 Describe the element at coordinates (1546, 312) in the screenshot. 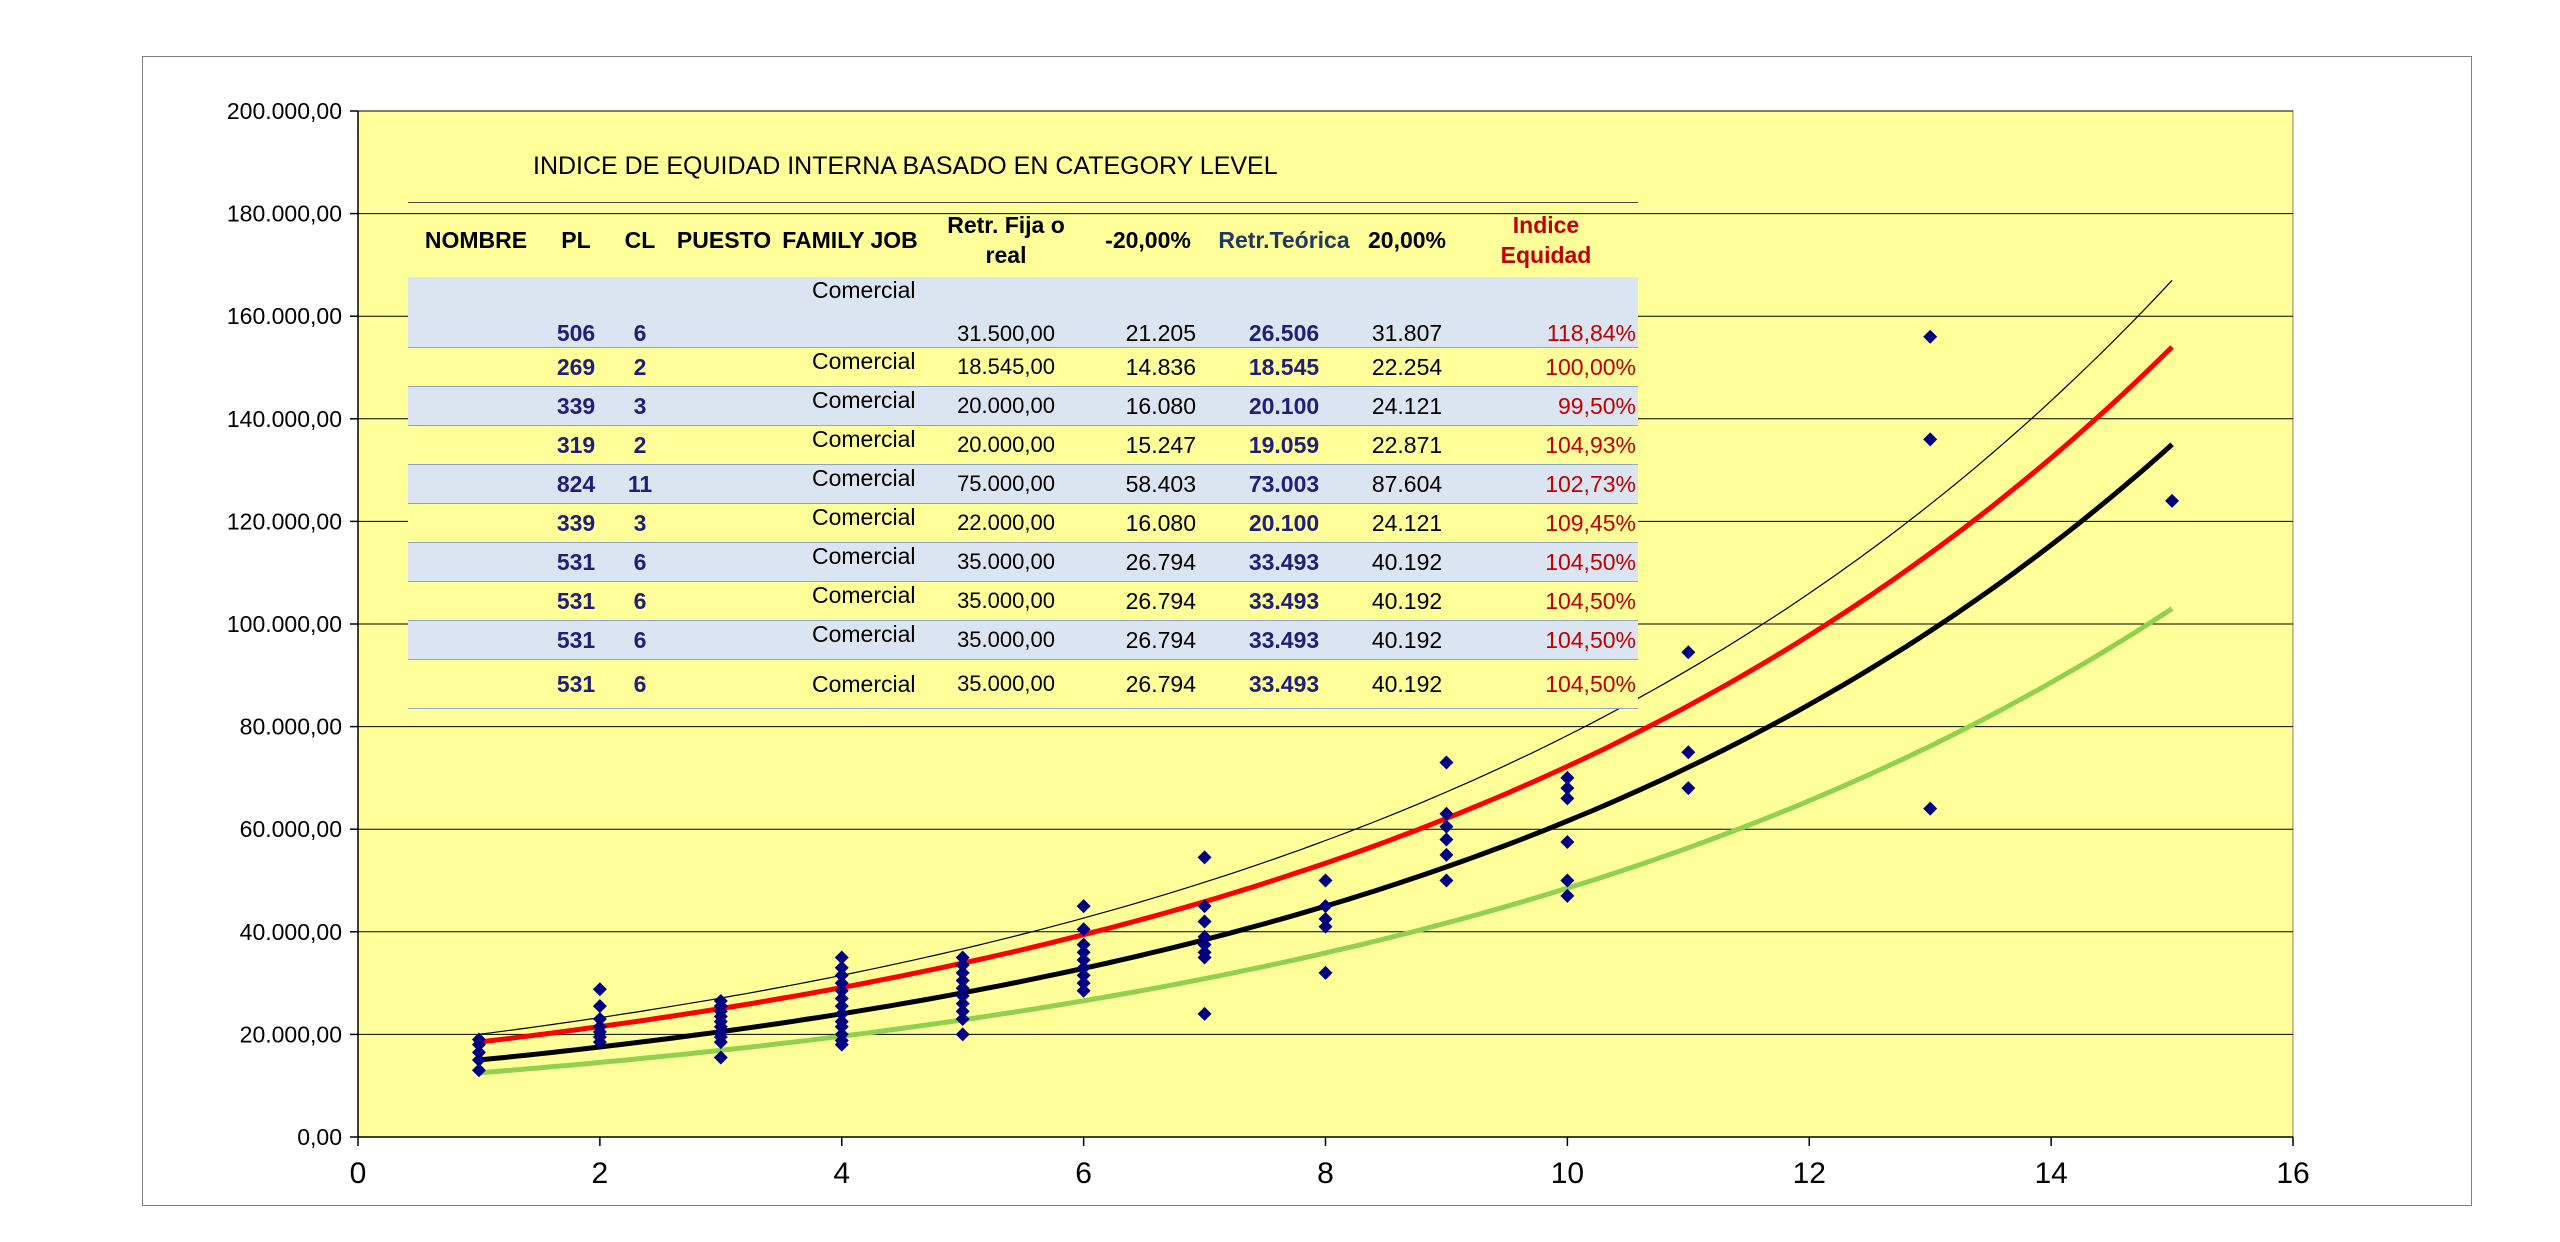

I see `cell-indice: 118,84%` at that location.